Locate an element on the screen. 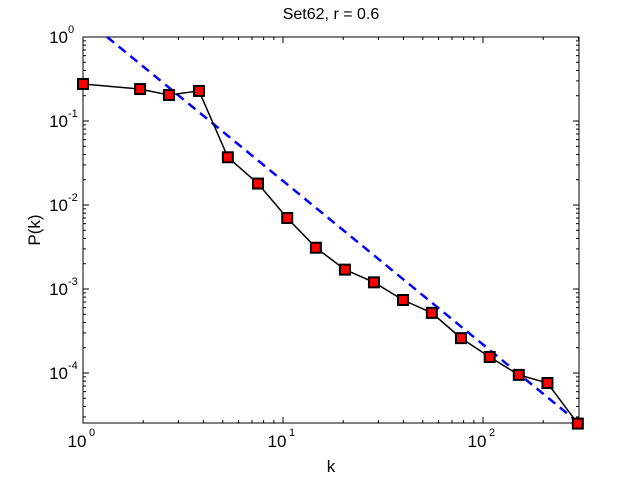 The image size is (640, 480). x-tick-label: 10 1 is located at coordinates (282, 439).